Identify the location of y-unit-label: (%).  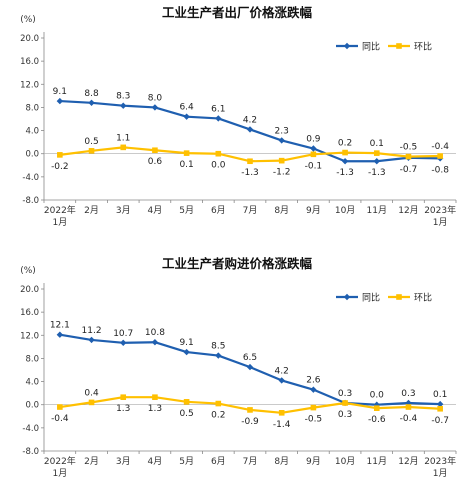
(28, 20).